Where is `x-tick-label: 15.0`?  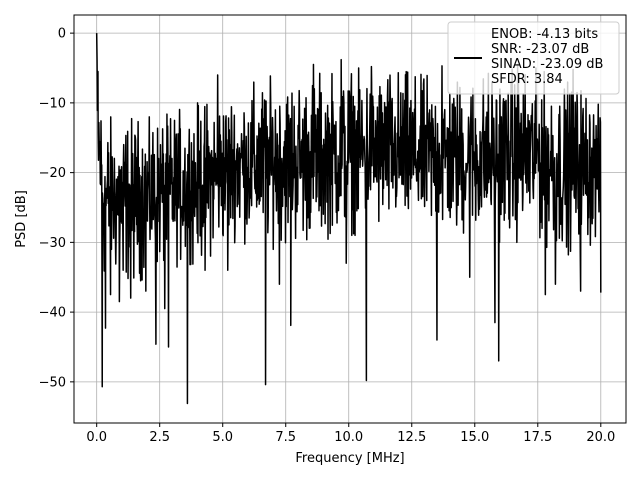 x-tick-label: 15.0 is located at coordinates (474, 437).